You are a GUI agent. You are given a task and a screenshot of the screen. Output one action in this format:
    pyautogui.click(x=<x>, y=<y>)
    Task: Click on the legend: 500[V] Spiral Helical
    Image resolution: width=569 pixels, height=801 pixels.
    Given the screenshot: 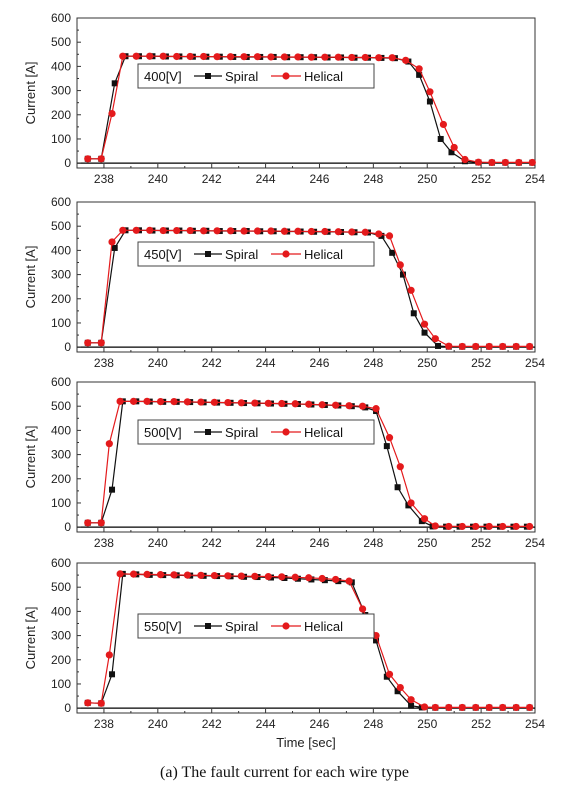 What is the action you would take?
    pyautogui.click(x=256, y=432)
    